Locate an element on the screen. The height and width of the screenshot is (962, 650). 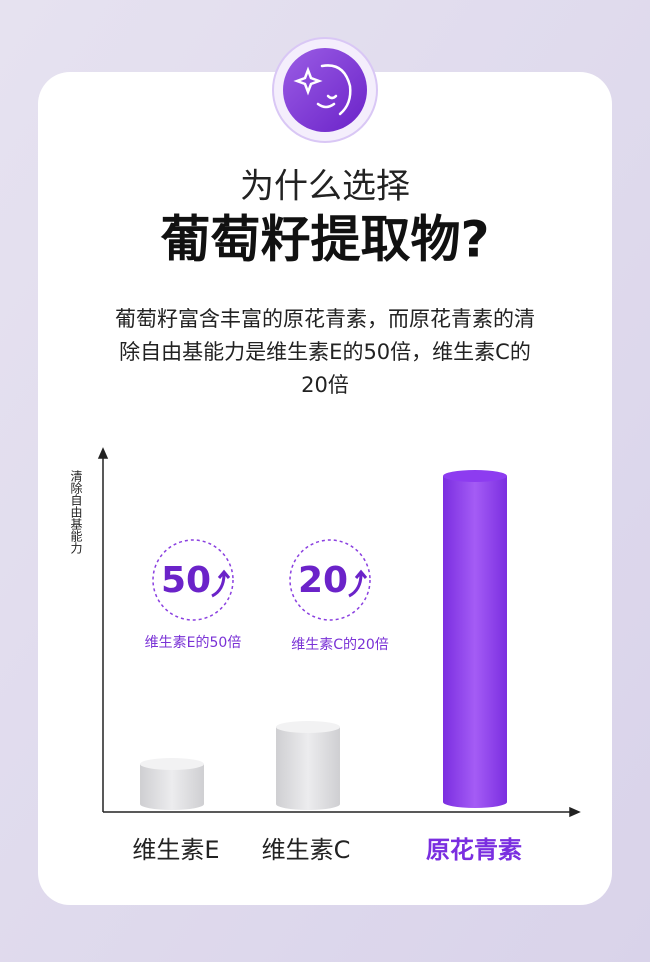
description-line: 除自由基能力是维生素E的50倍，维生素C的 is located at coordinates (325, 352).